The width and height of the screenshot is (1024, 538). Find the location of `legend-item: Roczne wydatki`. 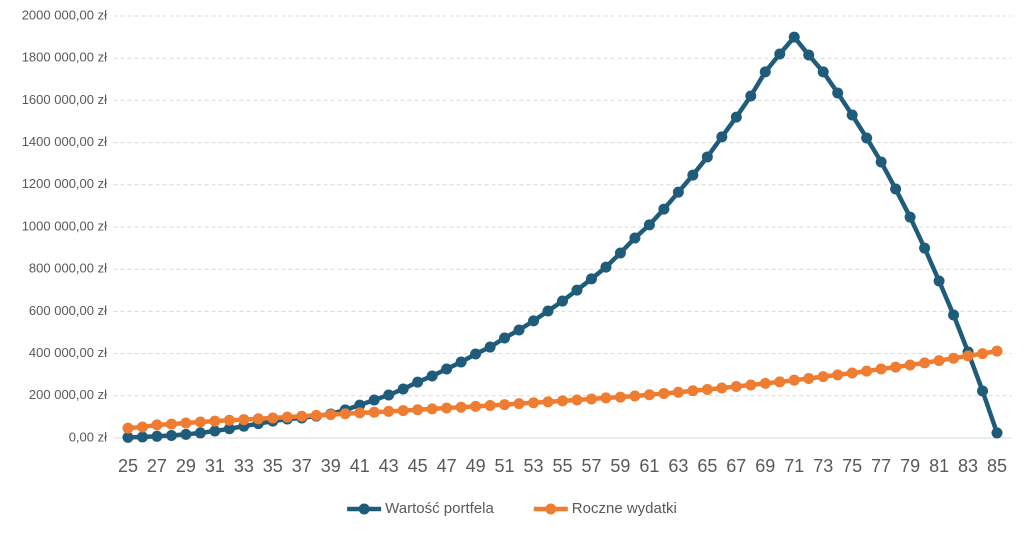

legend-item: Roczne wydatki is located at coordinates (605, 508).